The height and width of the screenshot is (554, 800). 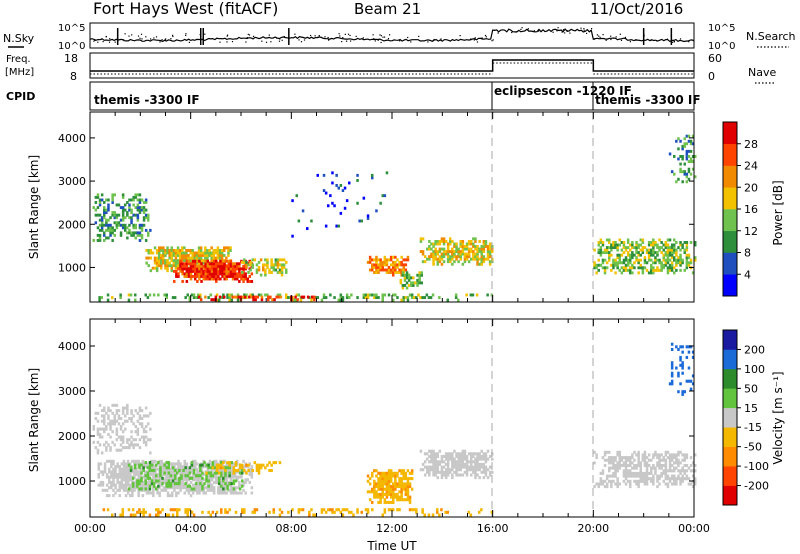 I want to click on y-tick-label: 2000, so click(x=72, y=436).